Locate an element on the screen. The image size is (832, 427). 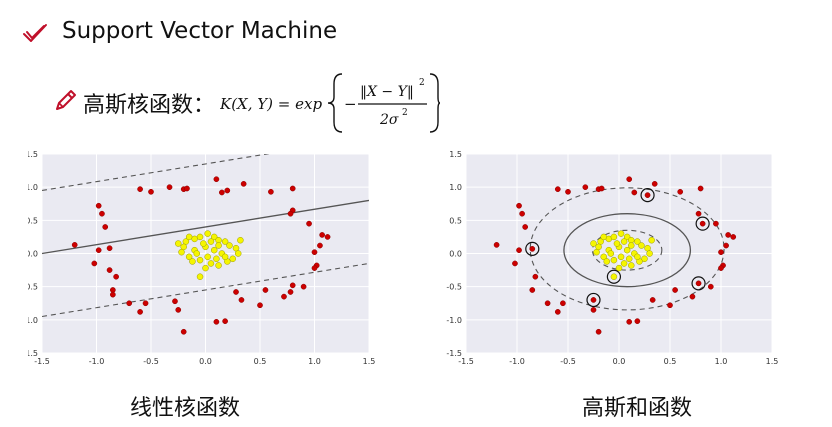
formula-denominator-exponent: 2 is located at coordinates (405, 113).